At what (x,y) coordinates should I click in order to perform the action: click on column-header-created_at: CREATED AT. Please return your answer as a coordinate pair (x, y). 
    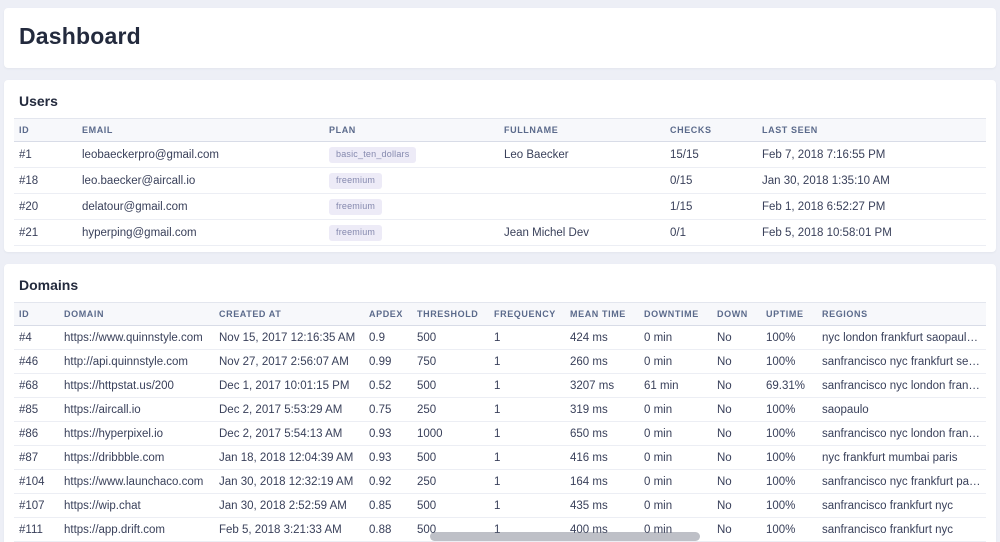
    Looking at the image, I should click on (289, 314).